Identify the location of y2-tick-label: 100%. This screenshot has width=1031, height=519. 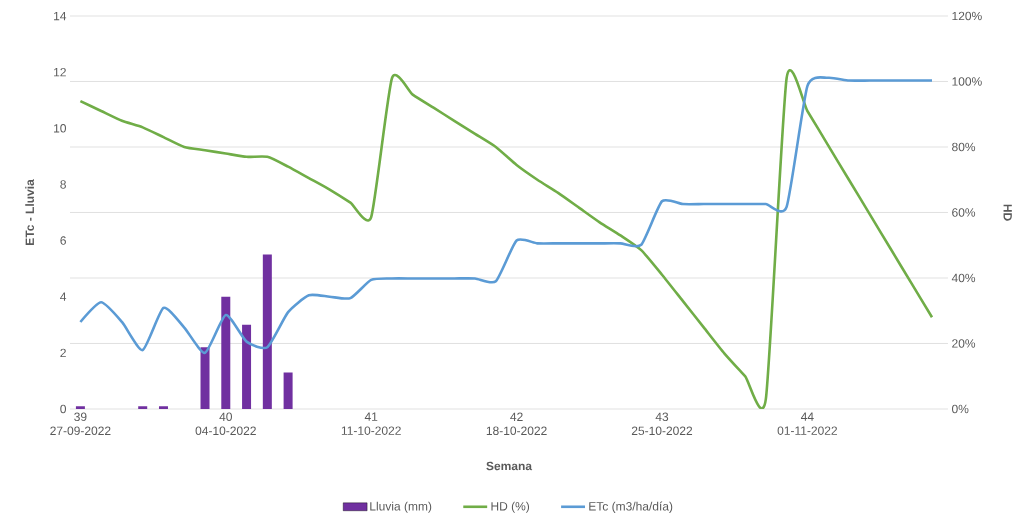
(967, 81).